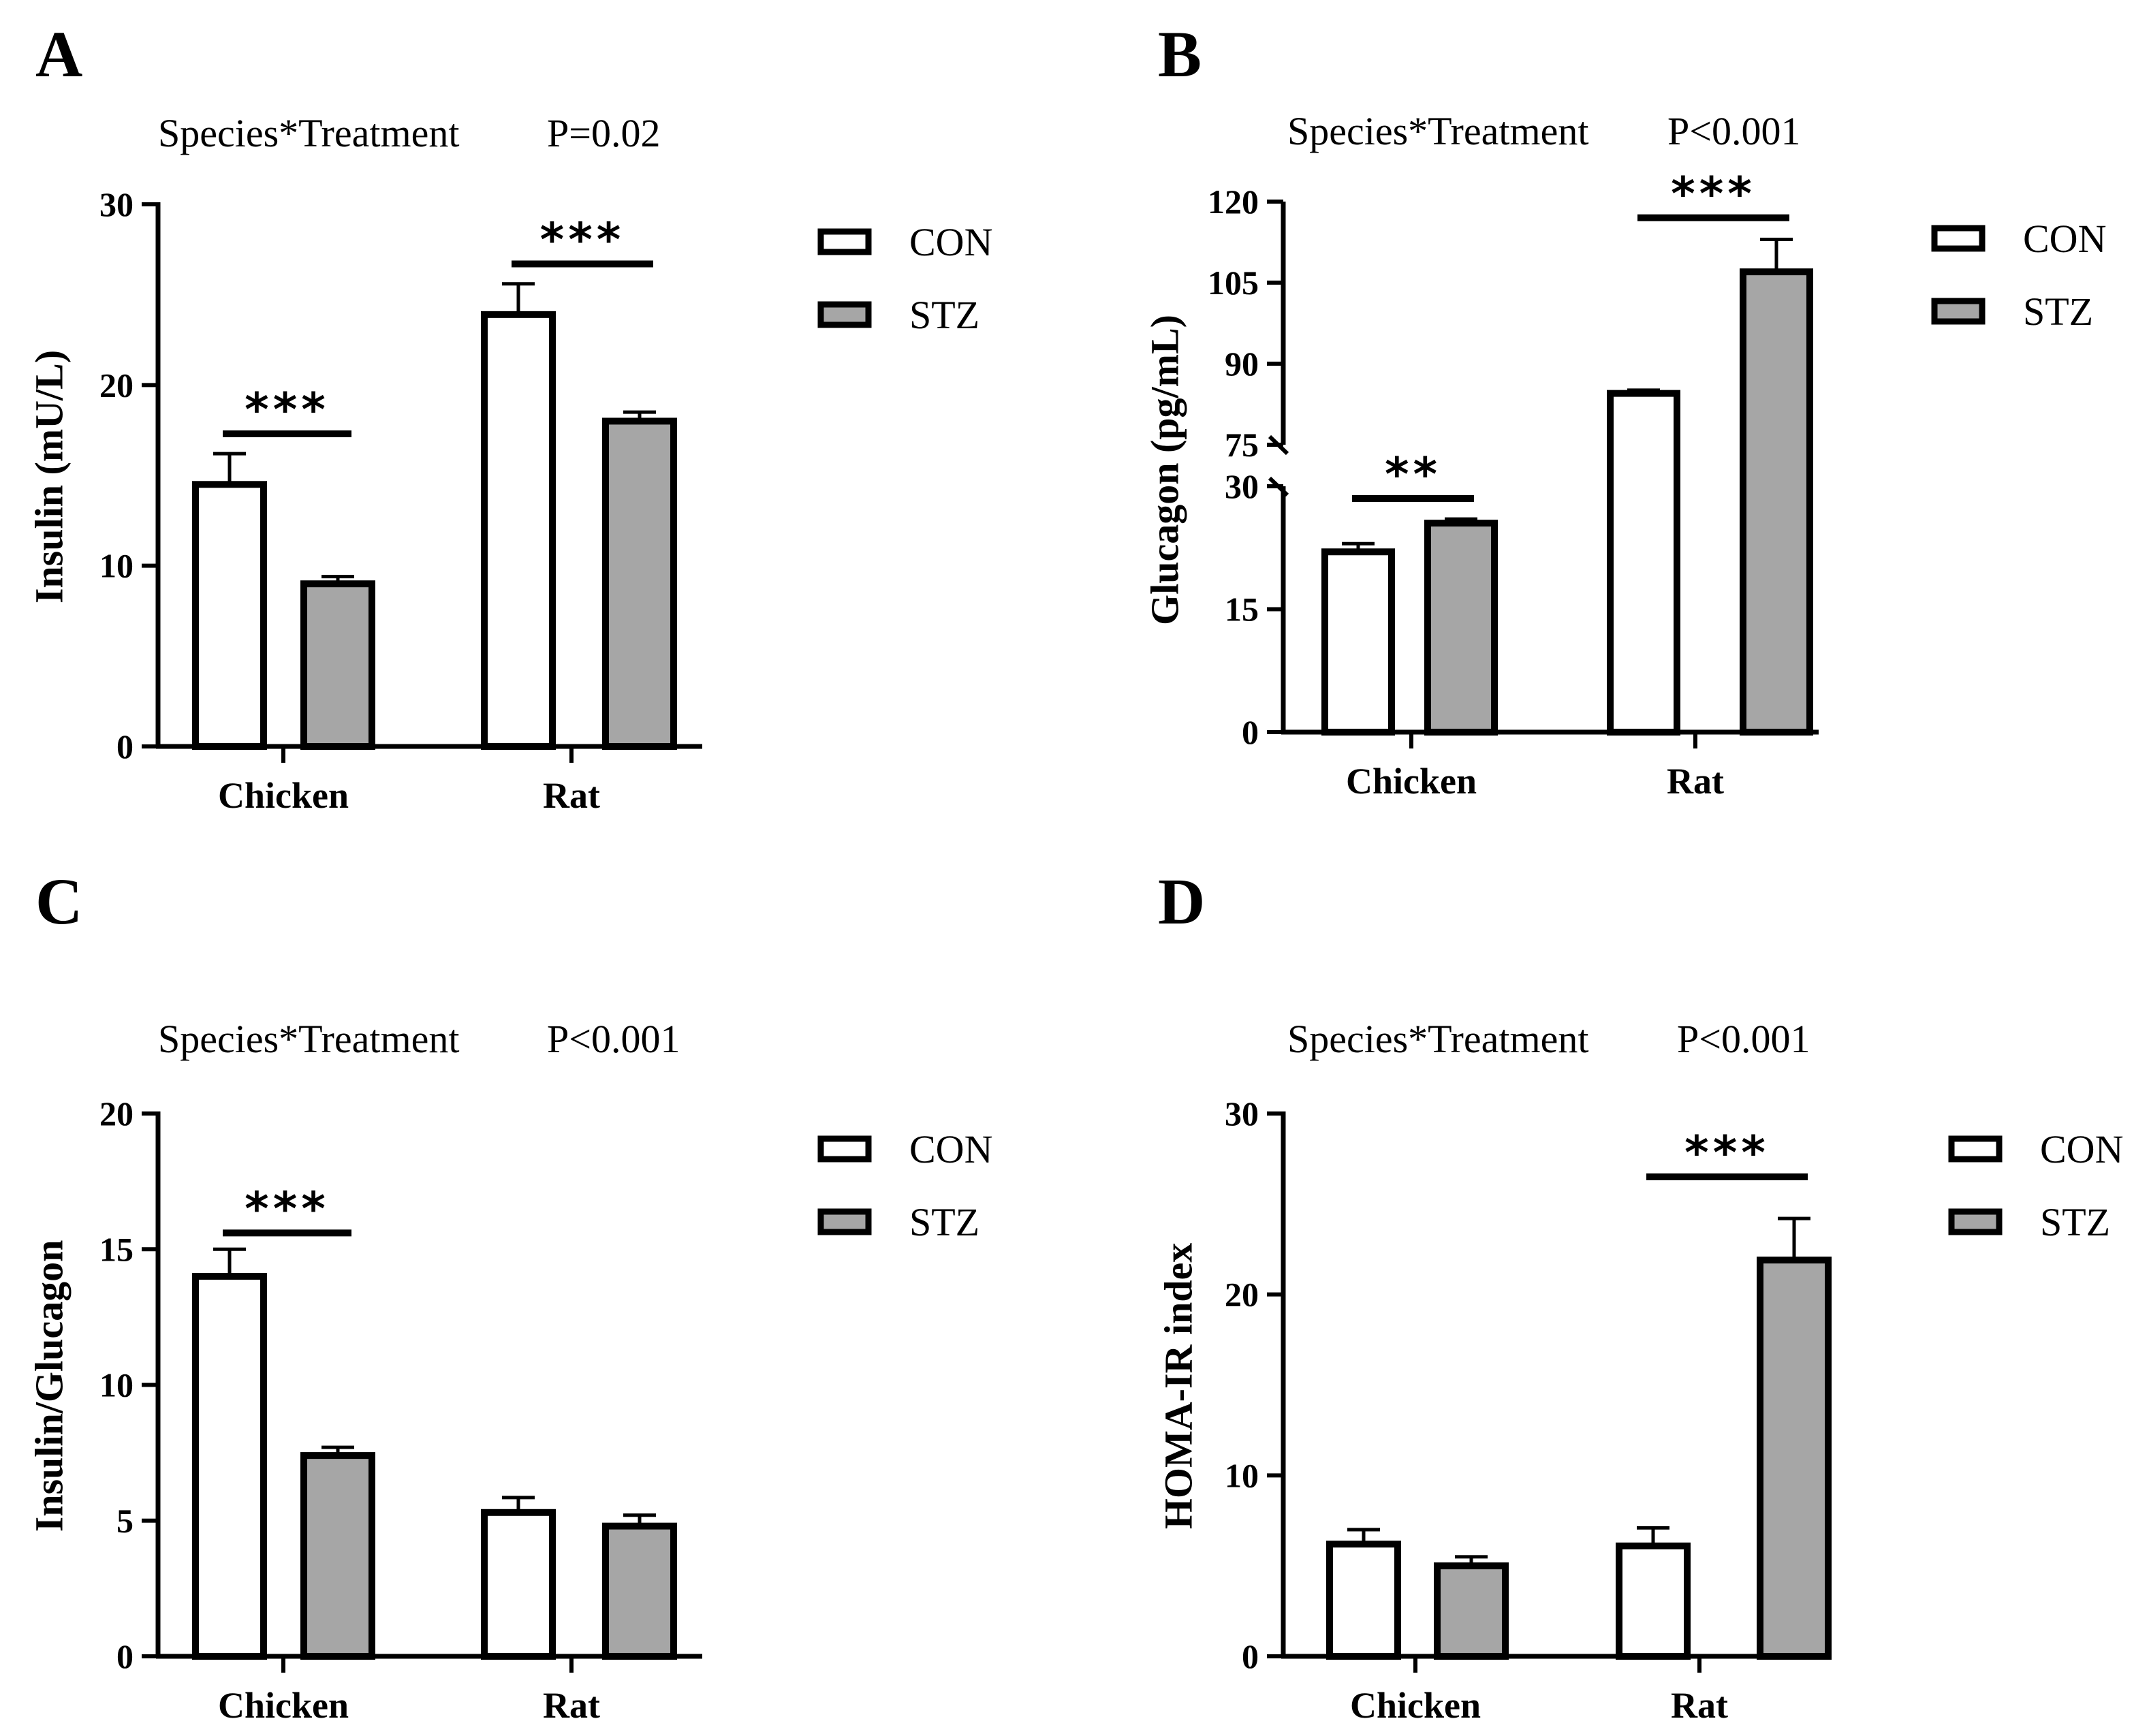 This screenshot has width=2149, height=1736. I want to click on y-axis-label: Insulin (mU/L), so click(49, 477).